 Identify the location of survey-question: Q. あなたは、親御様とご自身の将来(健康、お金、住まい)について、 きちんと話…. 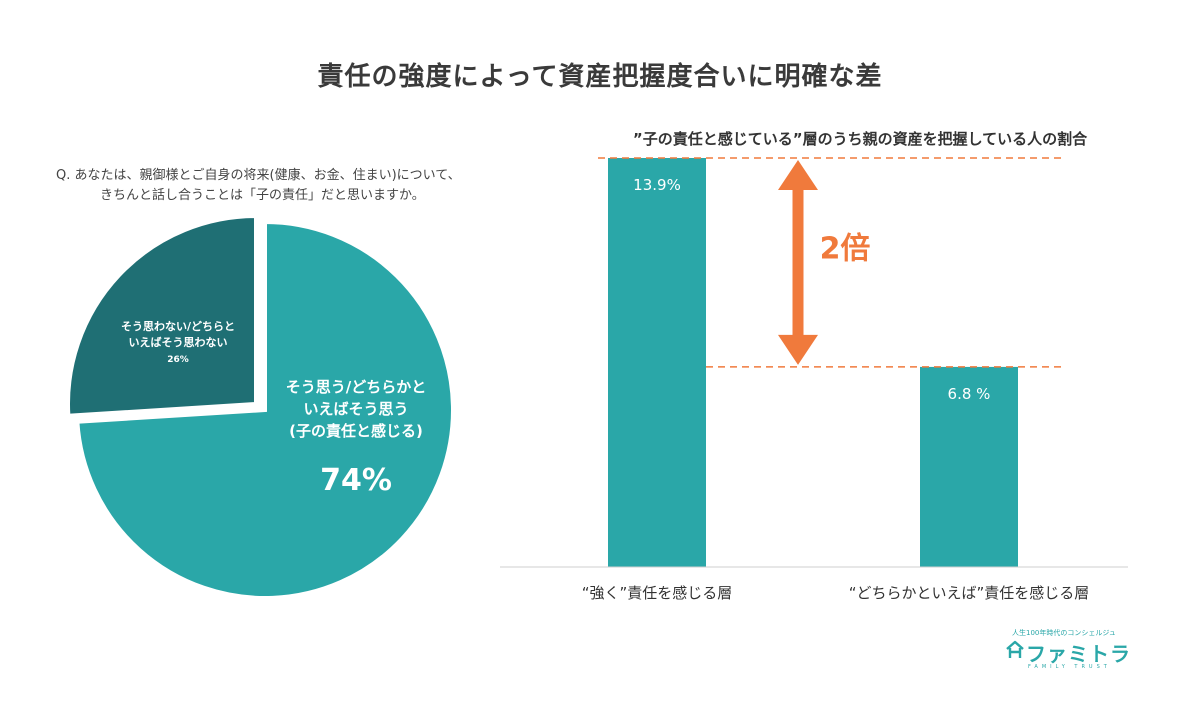
(291, 186).